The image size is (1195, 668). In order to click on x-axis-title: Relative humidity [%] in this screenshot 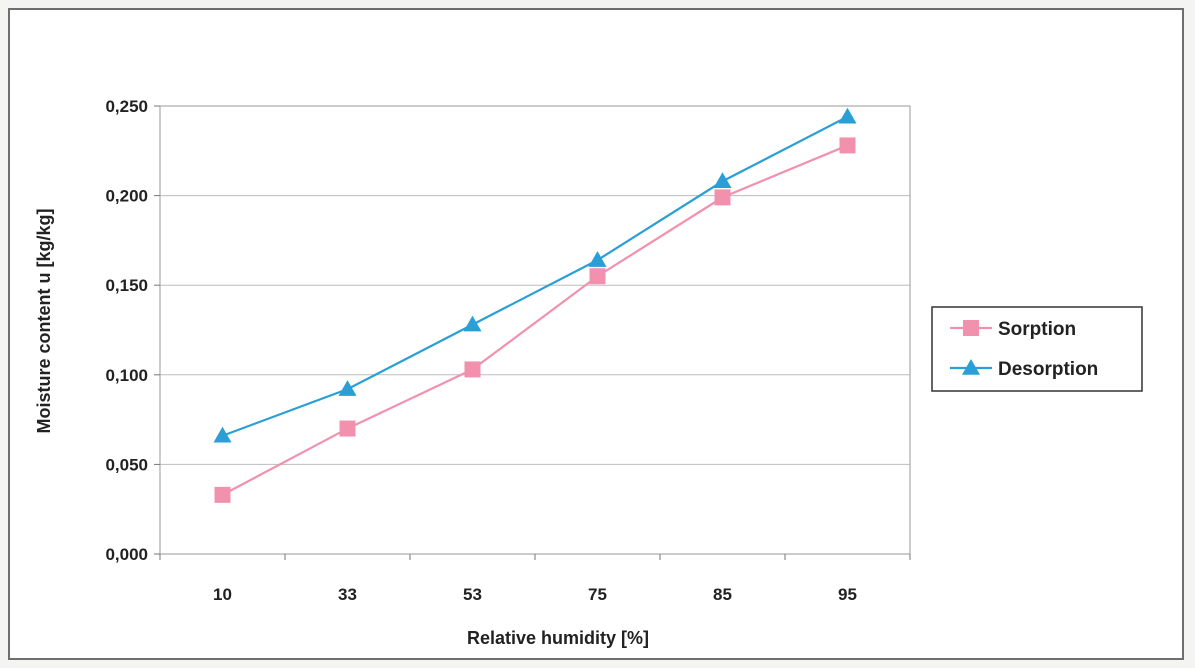, I will do `click(558, 638)`.